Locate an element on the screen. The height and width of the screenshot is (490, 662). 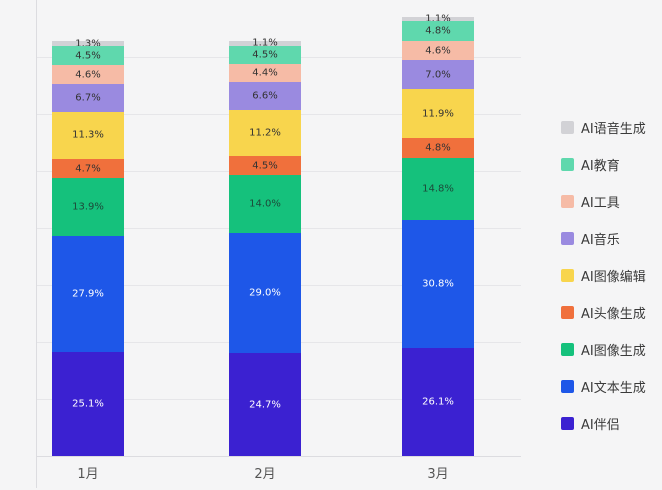
segment-value-label: 14.0% is located at coordinates (265, 204).